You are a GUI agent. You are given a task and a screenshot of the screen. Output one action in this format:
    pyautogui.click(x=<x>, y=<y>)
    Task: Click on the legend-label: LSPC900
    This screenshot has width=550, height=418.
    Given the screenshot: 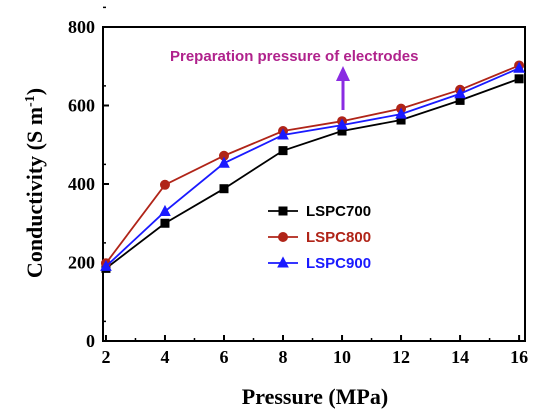 What is the action you would take?
    pyautogui.click(x=338, y=263)
    